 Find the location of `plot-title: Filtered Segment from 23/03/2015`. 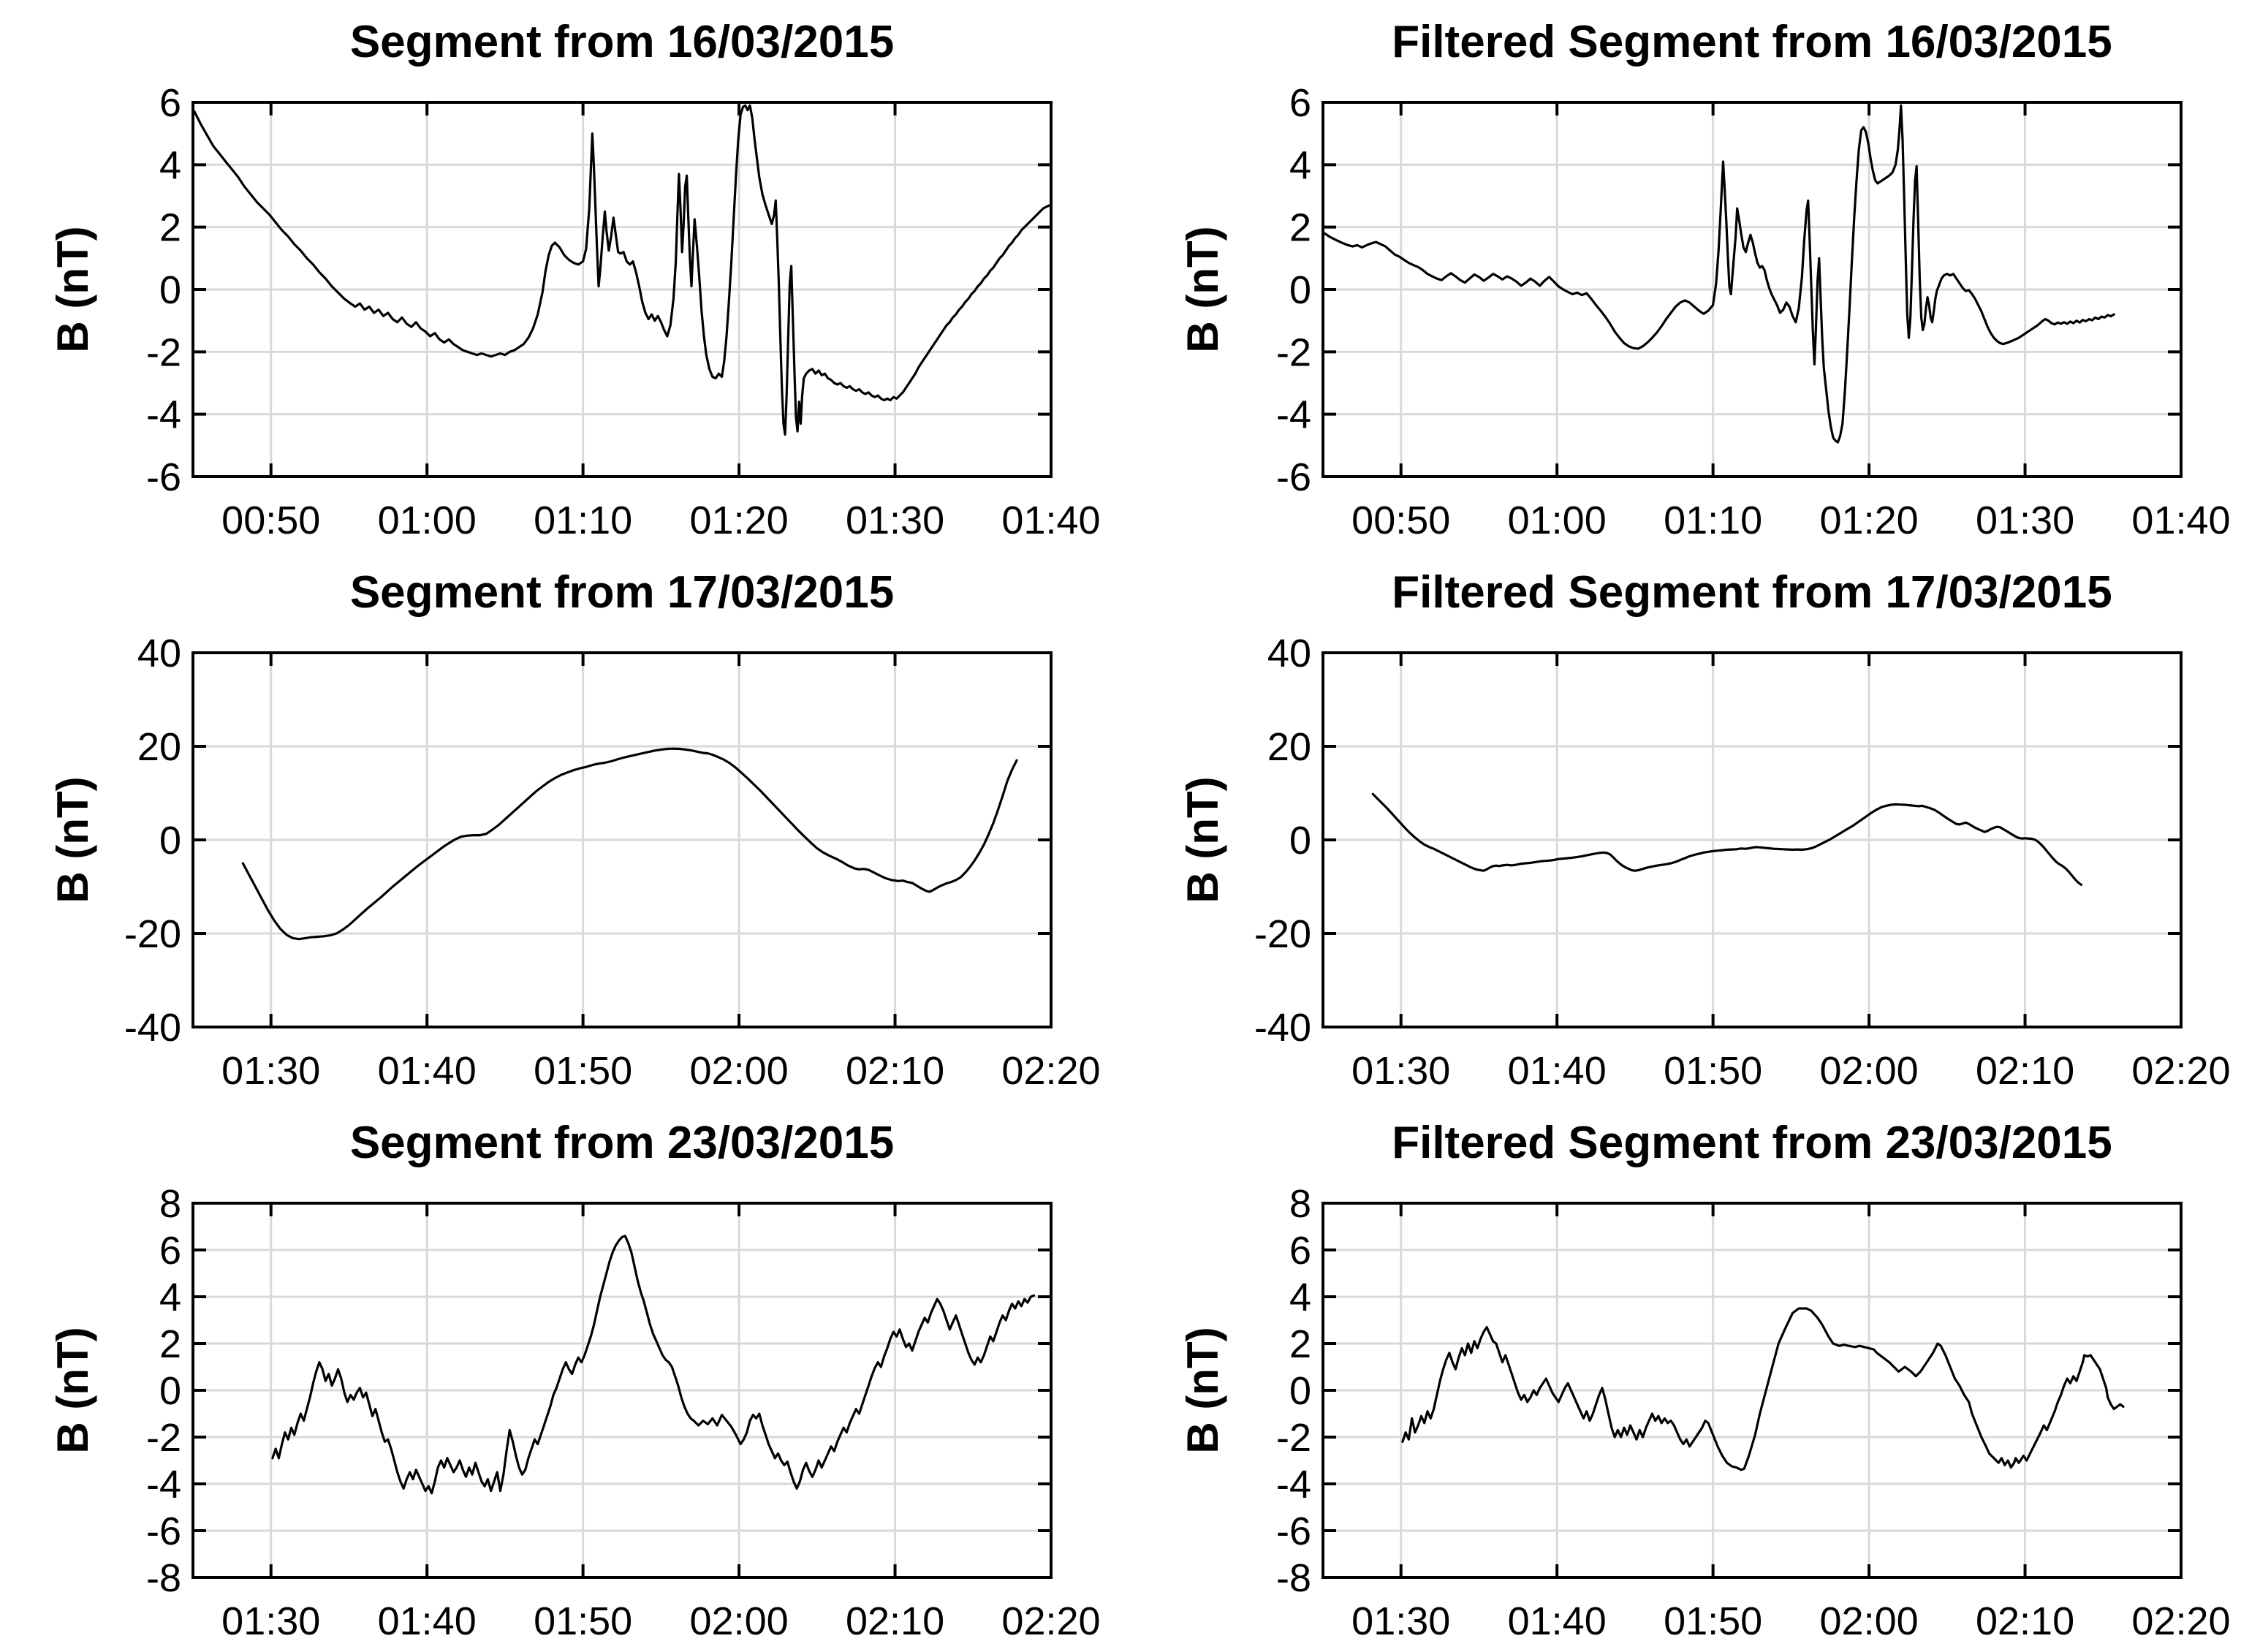

plot-title: Filtered Segment from 23/03/2015 is located at coordinates (1752, 1143).